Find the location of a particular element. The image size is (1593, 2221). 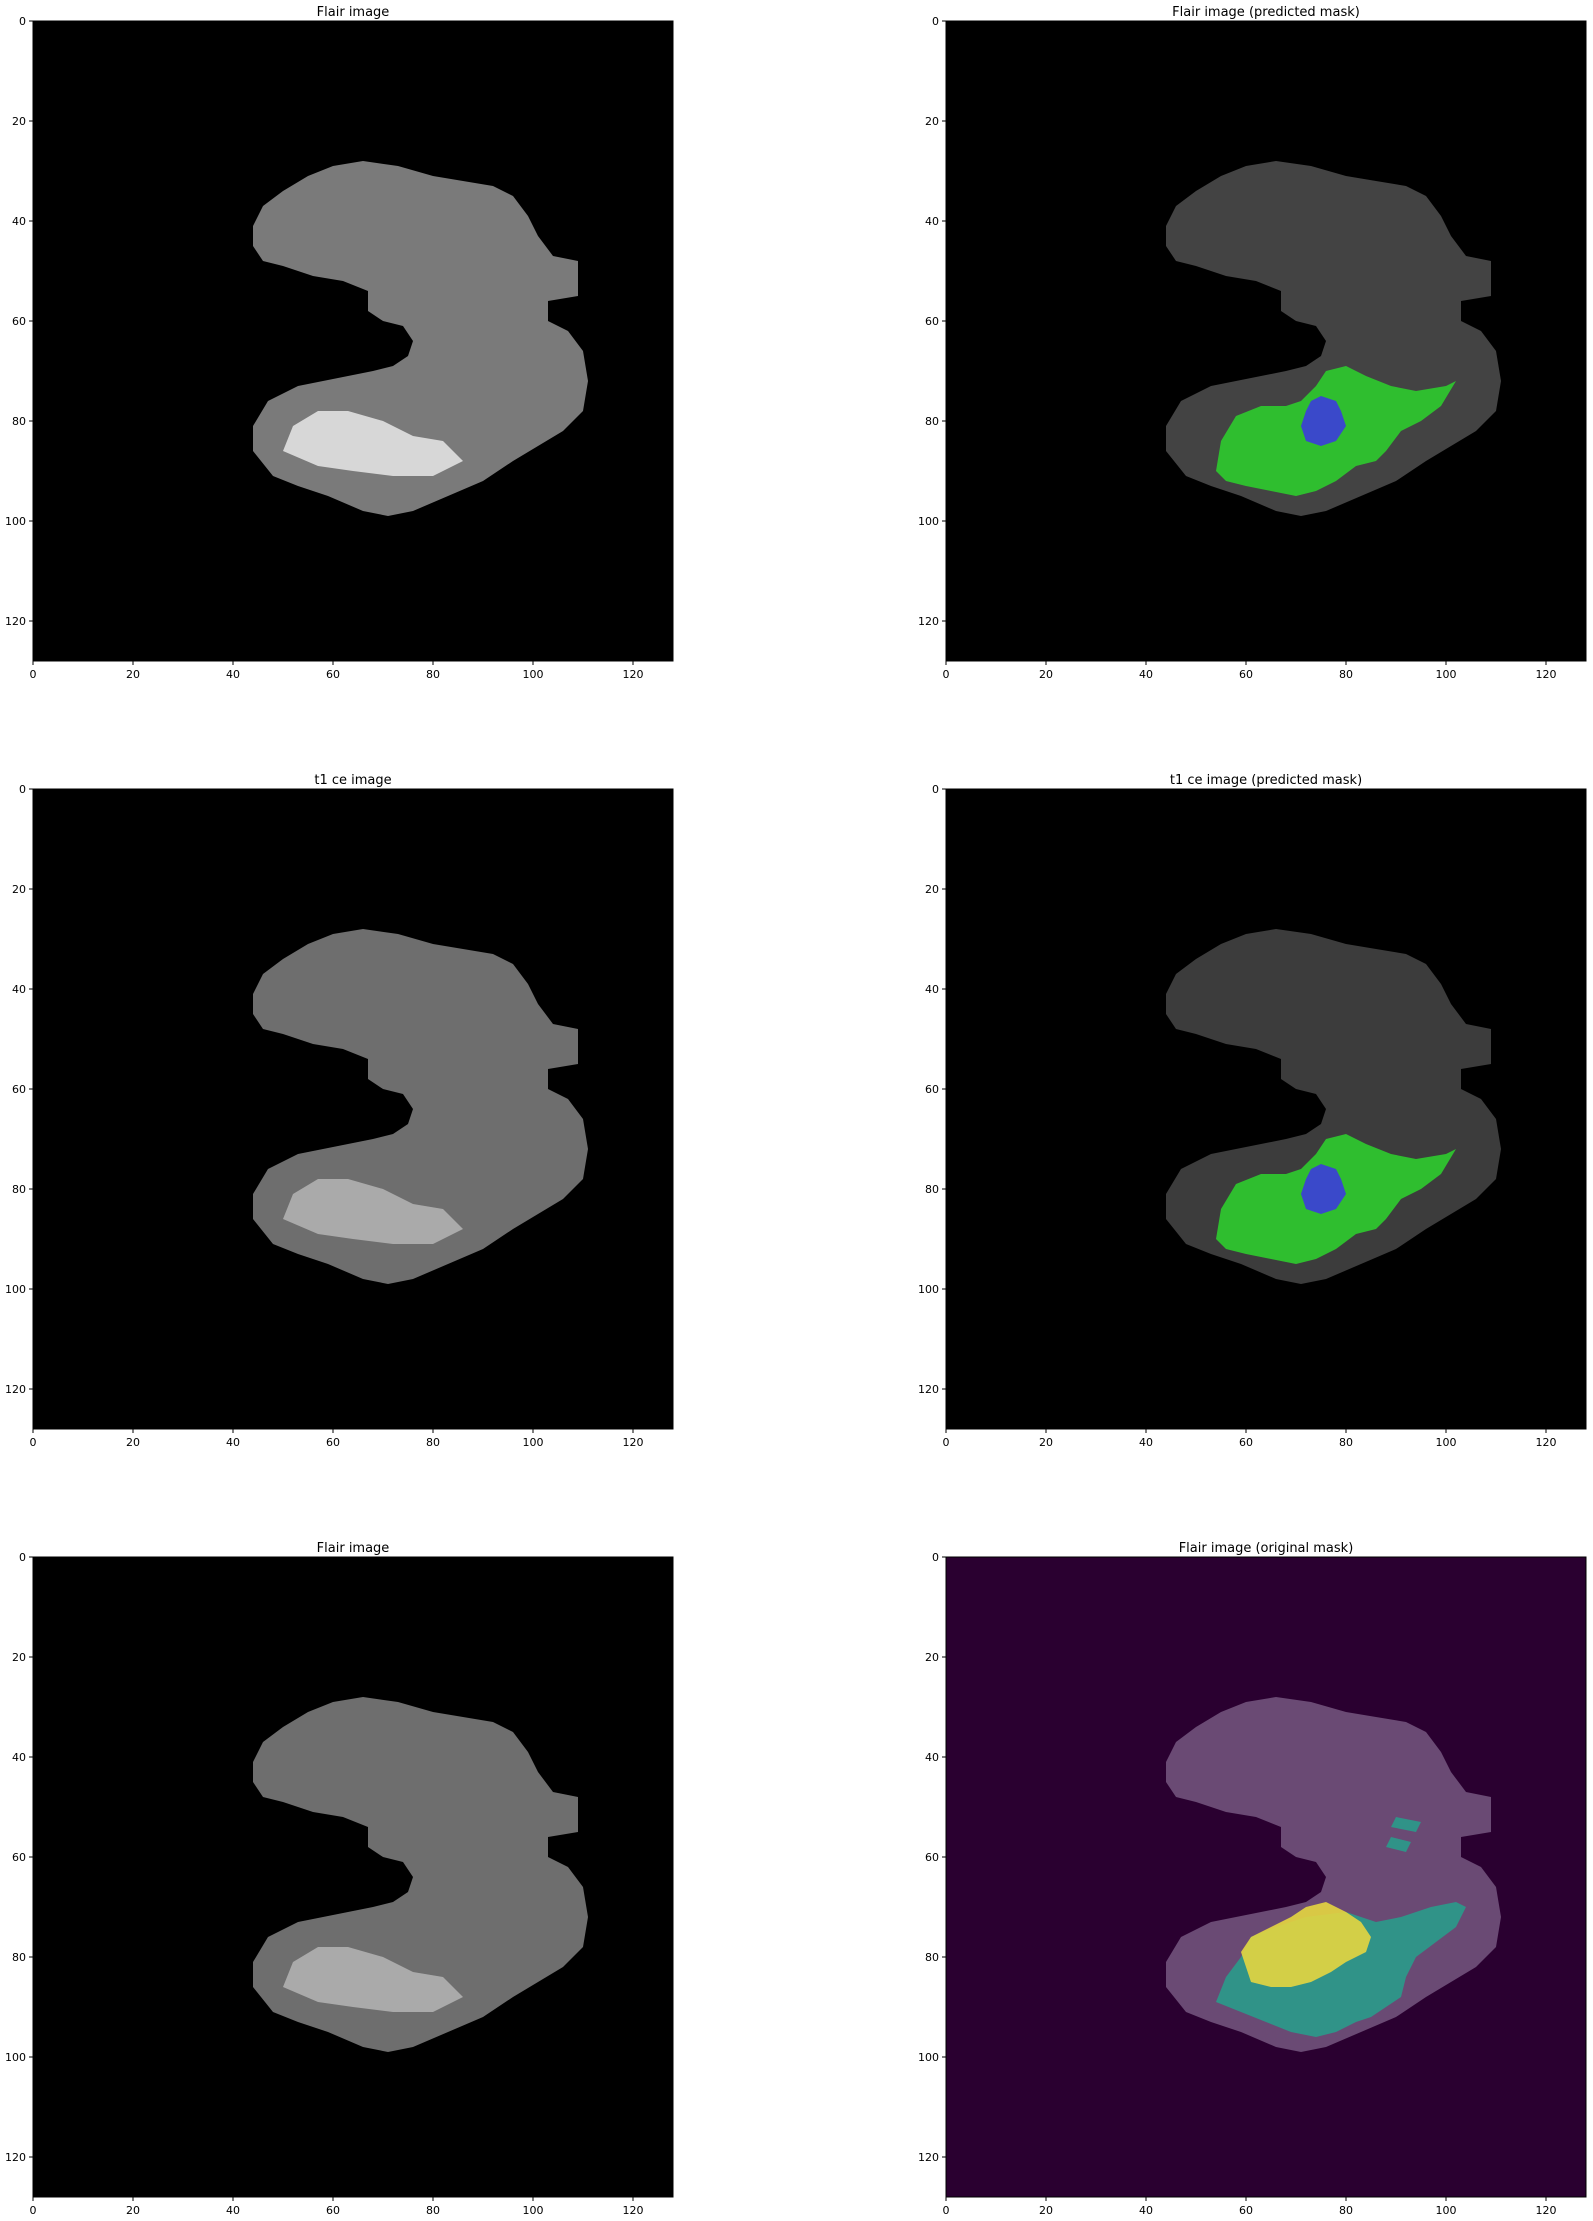

panel-title: t1 ce image (predicted mask) is located at coordinates (1266, 780).